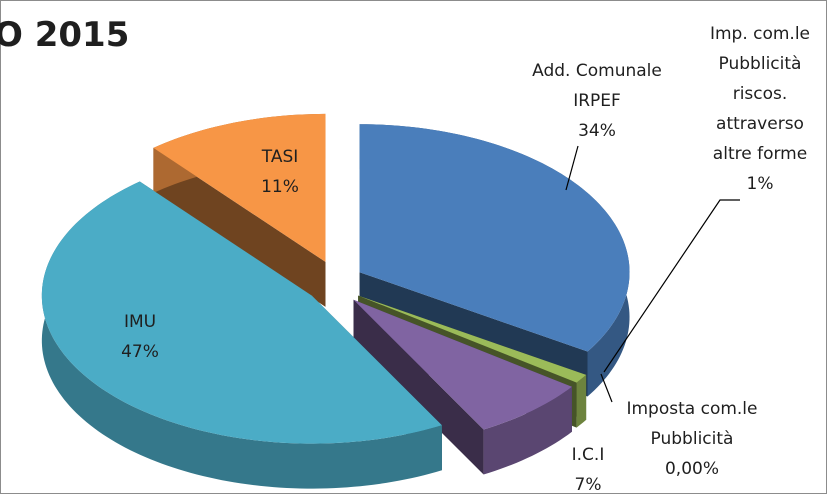  I want to click on slice-value-label: 34%, so click(597, 131).